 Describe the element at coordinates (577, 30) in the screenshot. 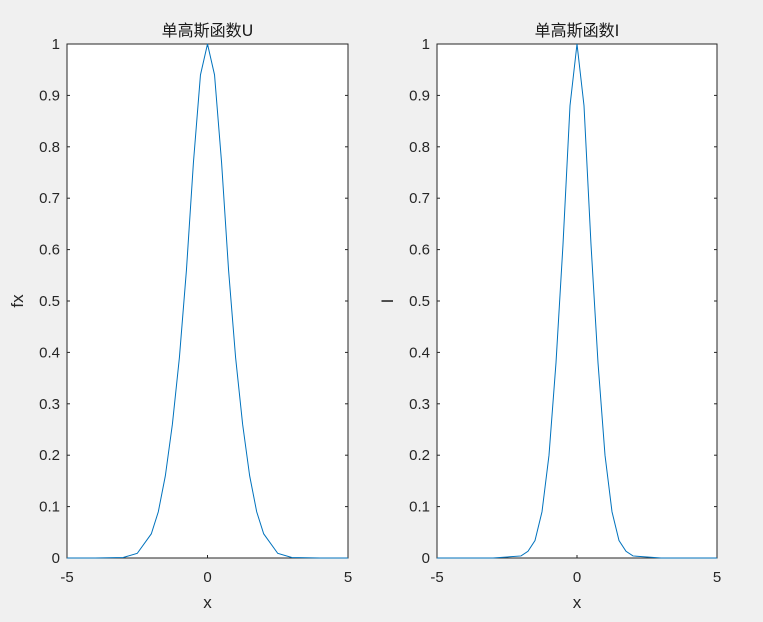

I see `chart-title: 单高斯函数I` at that location.